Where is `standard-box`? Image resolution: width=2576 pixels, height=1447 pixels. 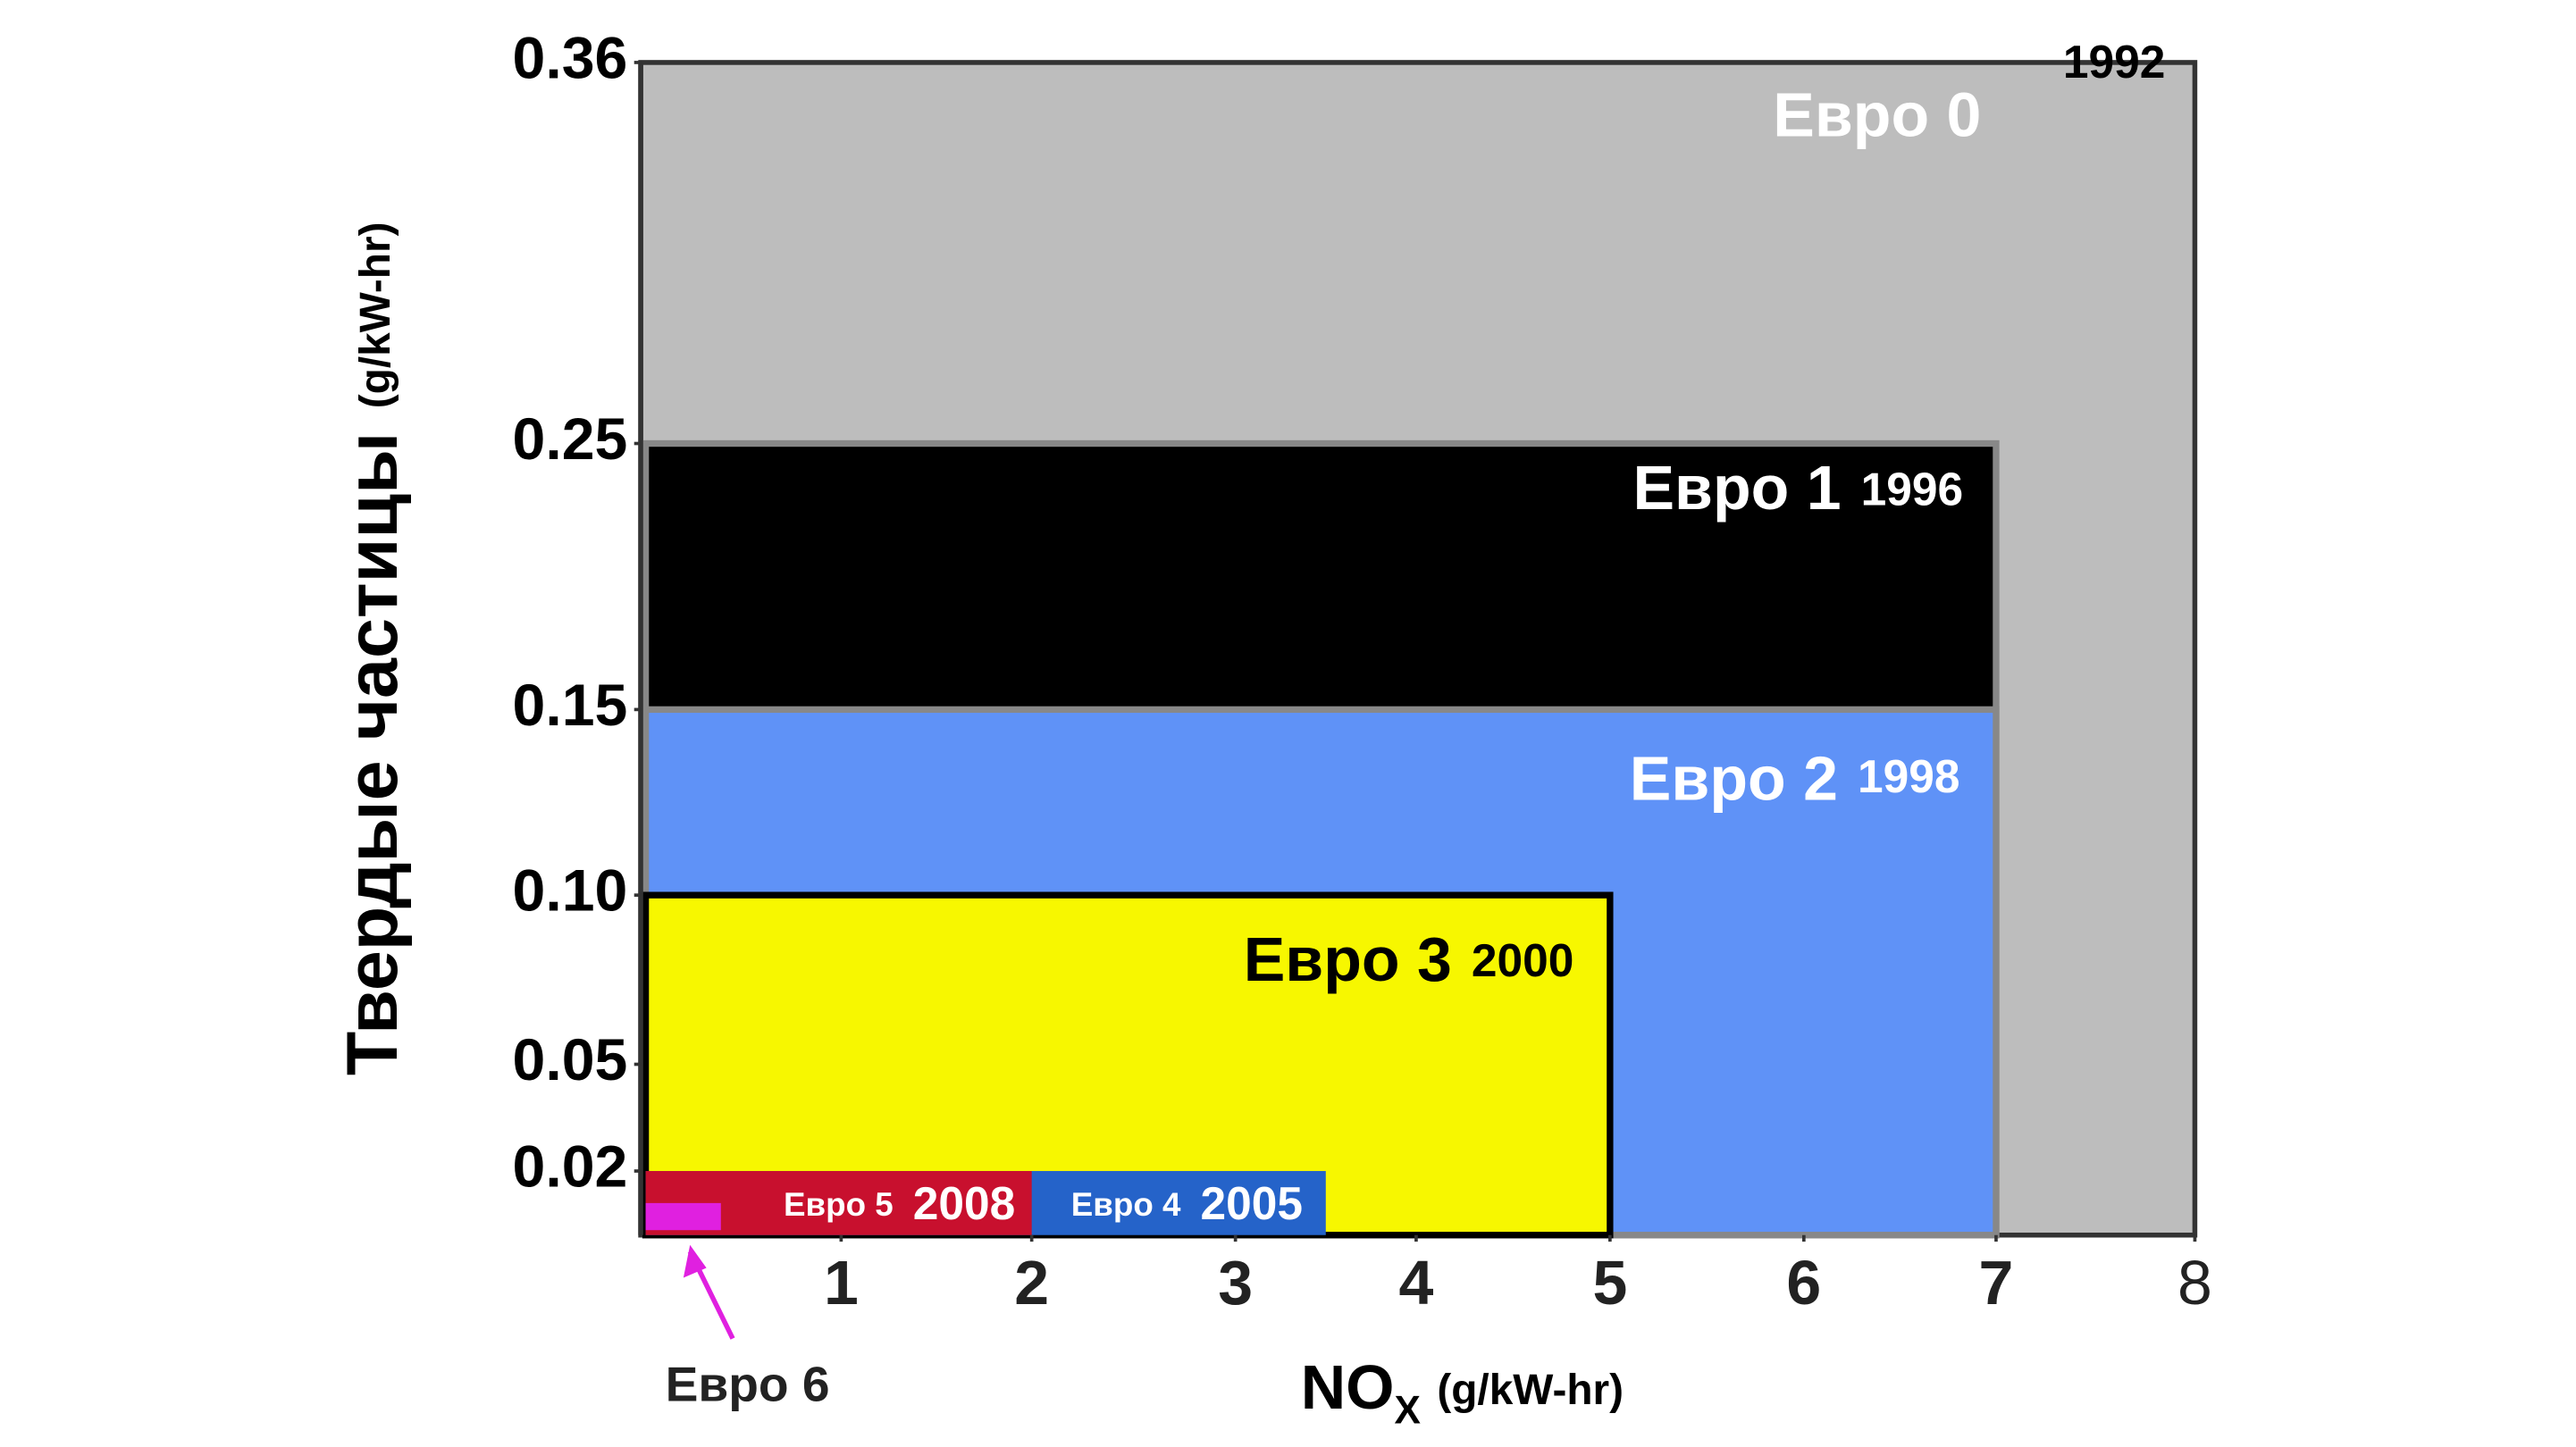 standard-box is located at coordinates (683, 1216).